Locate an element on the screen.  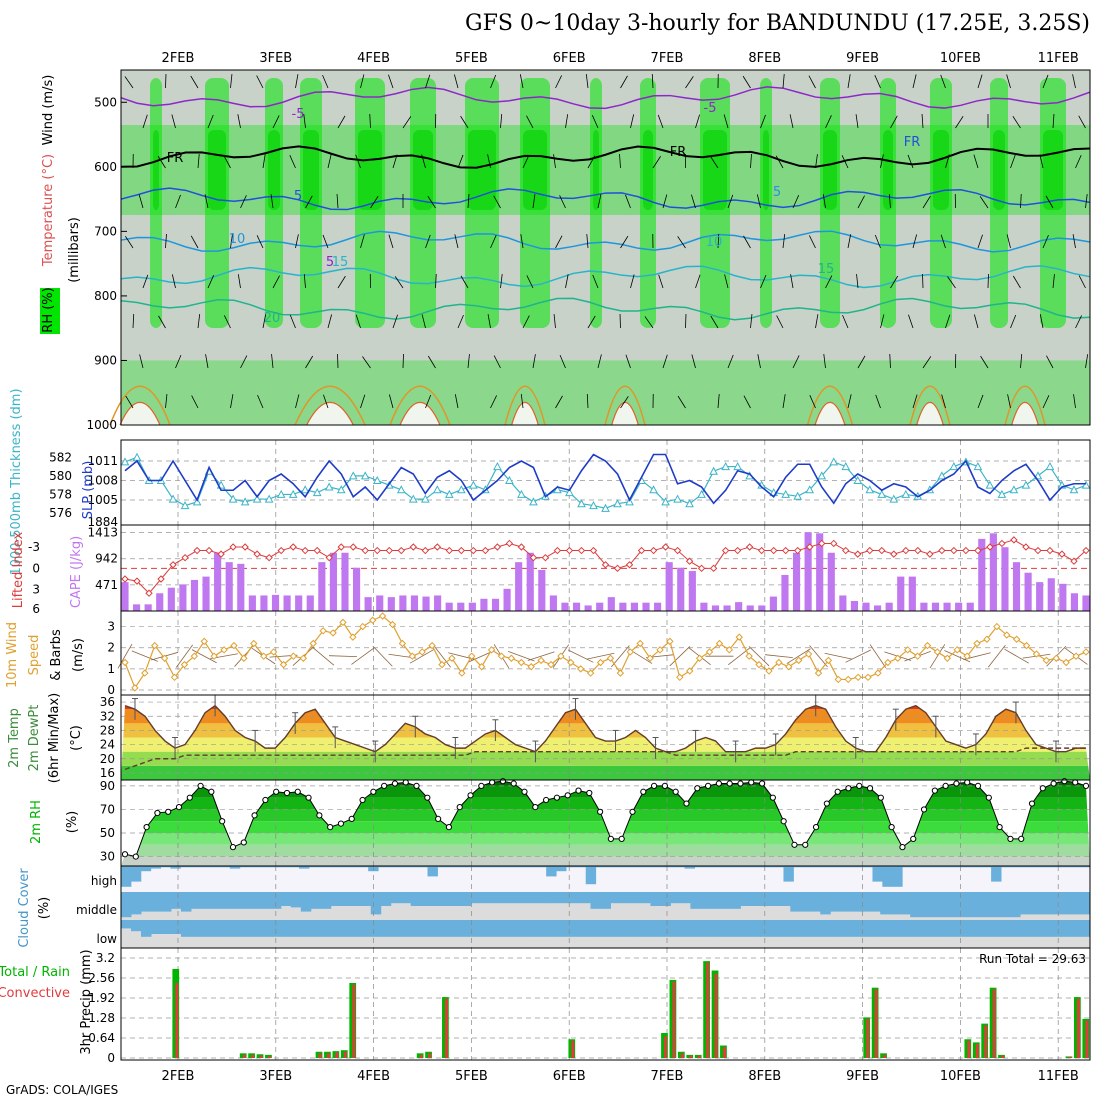
precip-tick: 3.2 is located at coordinates (105, 958).